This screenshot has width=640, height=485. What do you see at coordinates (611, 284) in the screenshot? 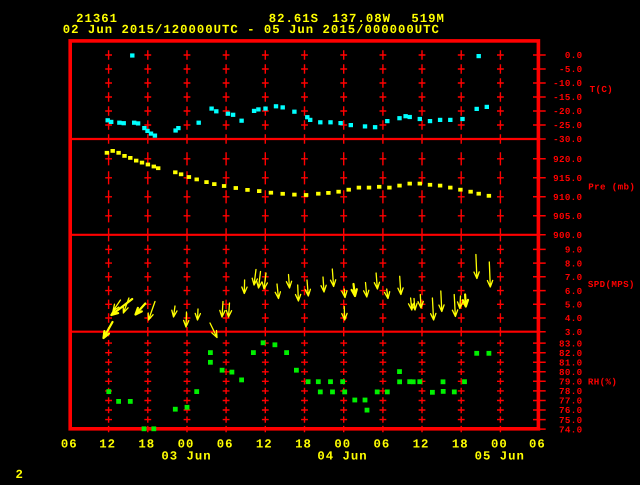
I see `svg-text: SPD(MPS)` at bounding box center [611, 284].